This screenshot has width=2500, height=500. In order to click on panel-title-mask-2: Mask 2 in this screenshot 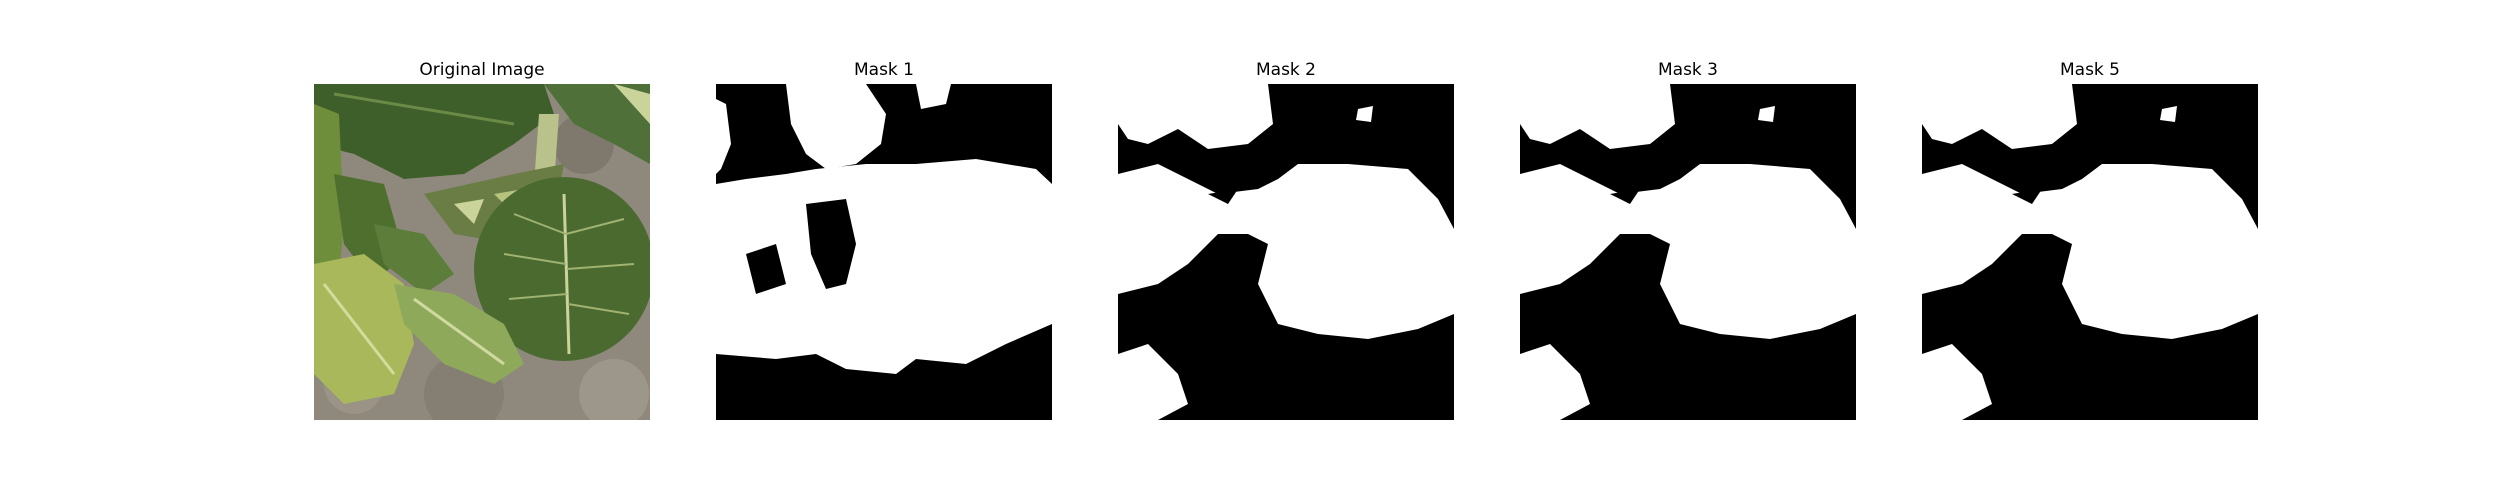, I will do `click(1285, 70)`.